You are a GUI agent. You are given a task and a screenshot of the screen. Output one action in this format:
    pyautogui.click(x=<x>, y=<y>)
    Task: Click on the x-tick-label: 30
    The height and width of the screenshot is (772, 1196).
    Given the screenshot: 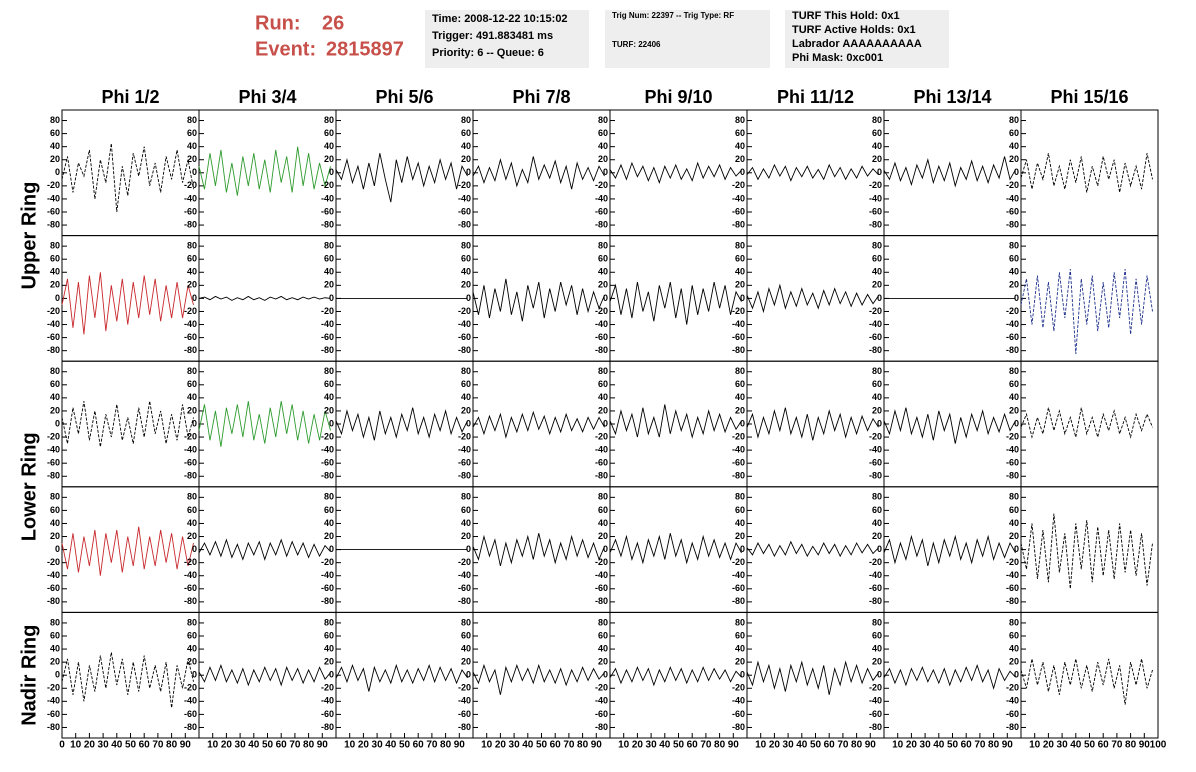 What is the action you would take?
    pyautogui.click(x=241, y=745)
    